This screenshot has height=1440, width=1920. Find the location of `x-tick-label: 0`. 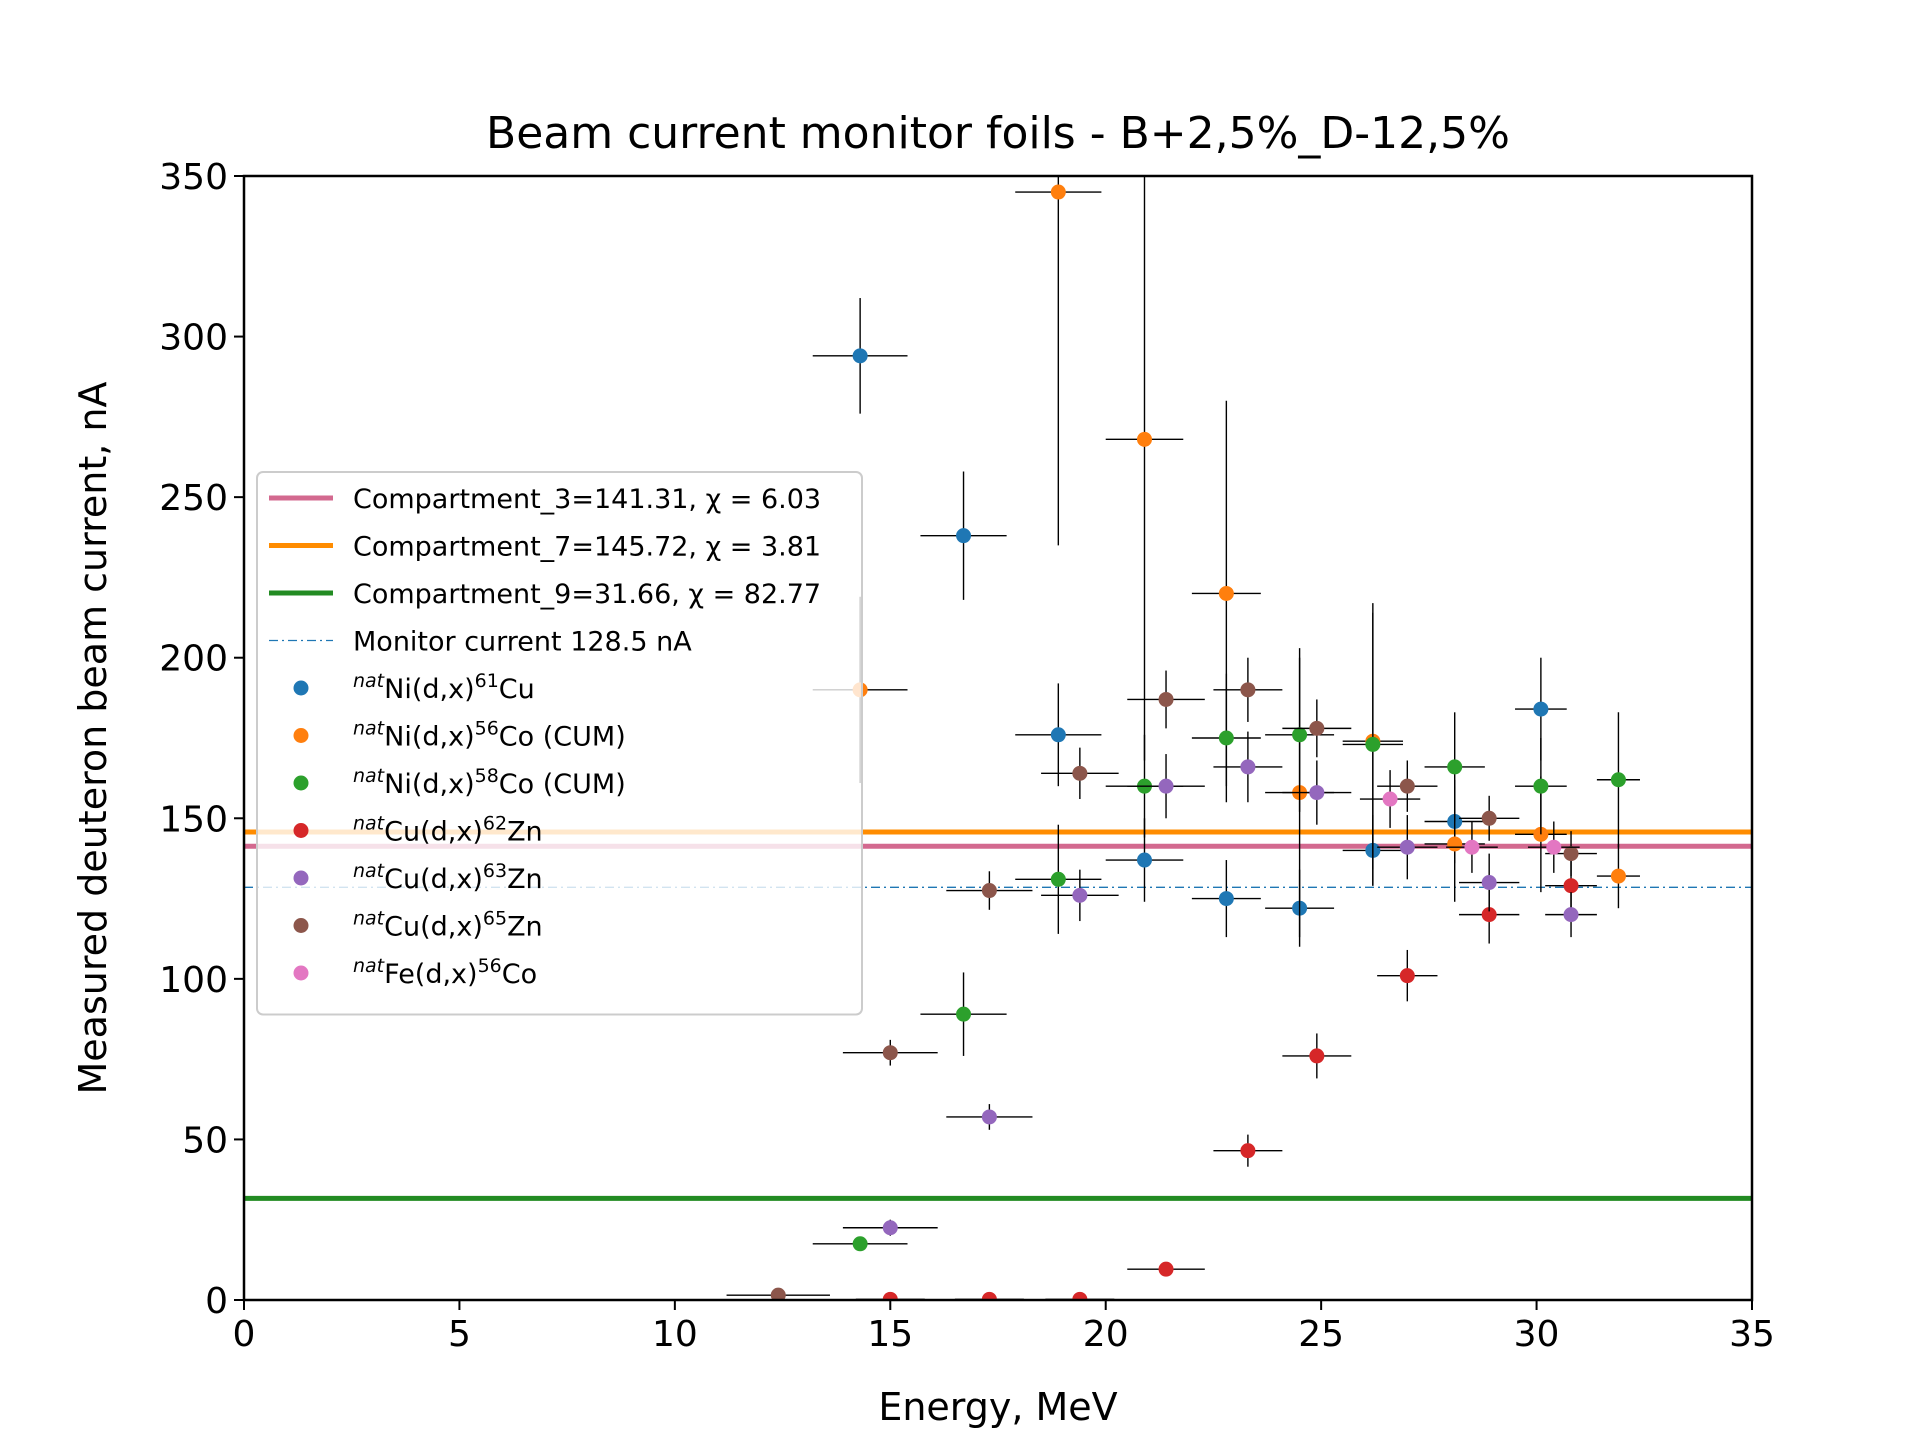

x-tick-label: 0 is located at coordinates (244, 1334).